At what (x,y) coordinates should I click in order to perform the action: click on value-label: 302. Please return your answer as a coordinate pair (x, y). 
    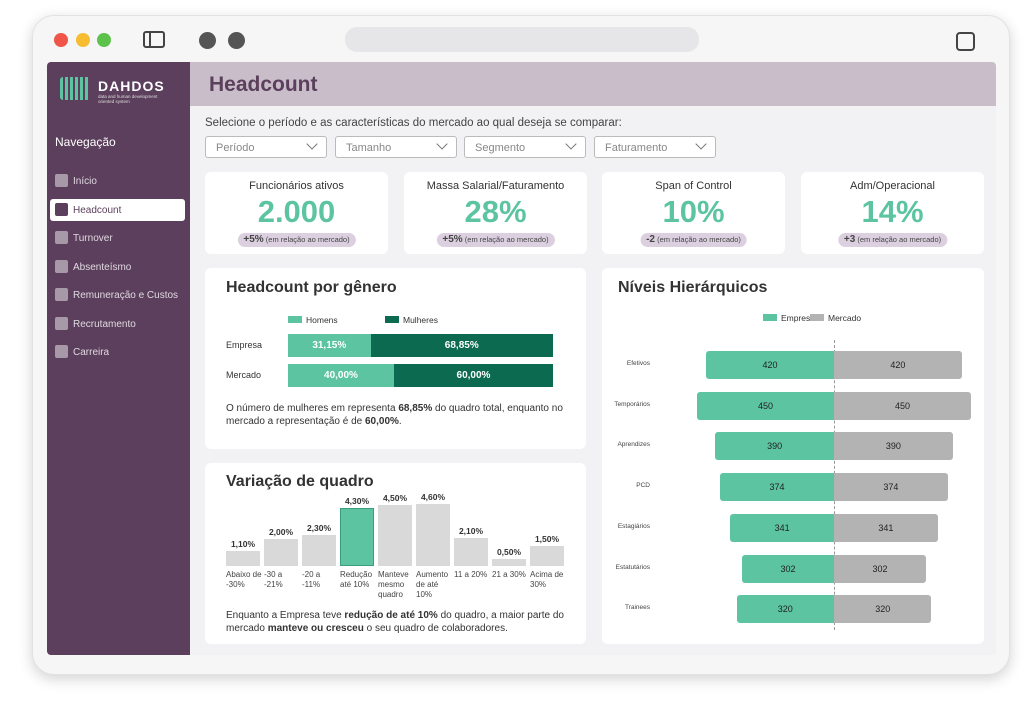
    Looking at the image, I should click on (880, 568).